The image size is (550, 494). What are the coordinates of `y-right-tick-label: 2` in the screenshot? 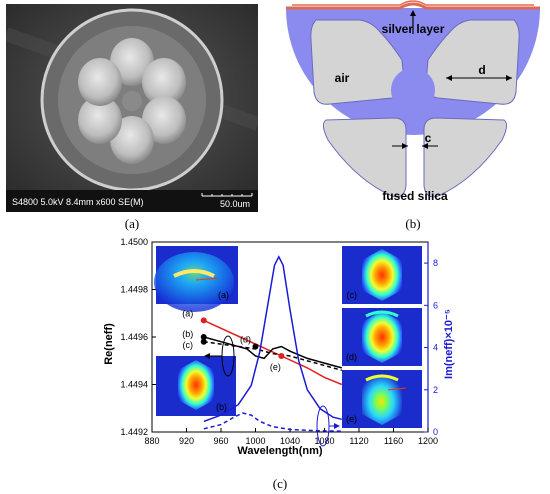 It's located at (435, 390).